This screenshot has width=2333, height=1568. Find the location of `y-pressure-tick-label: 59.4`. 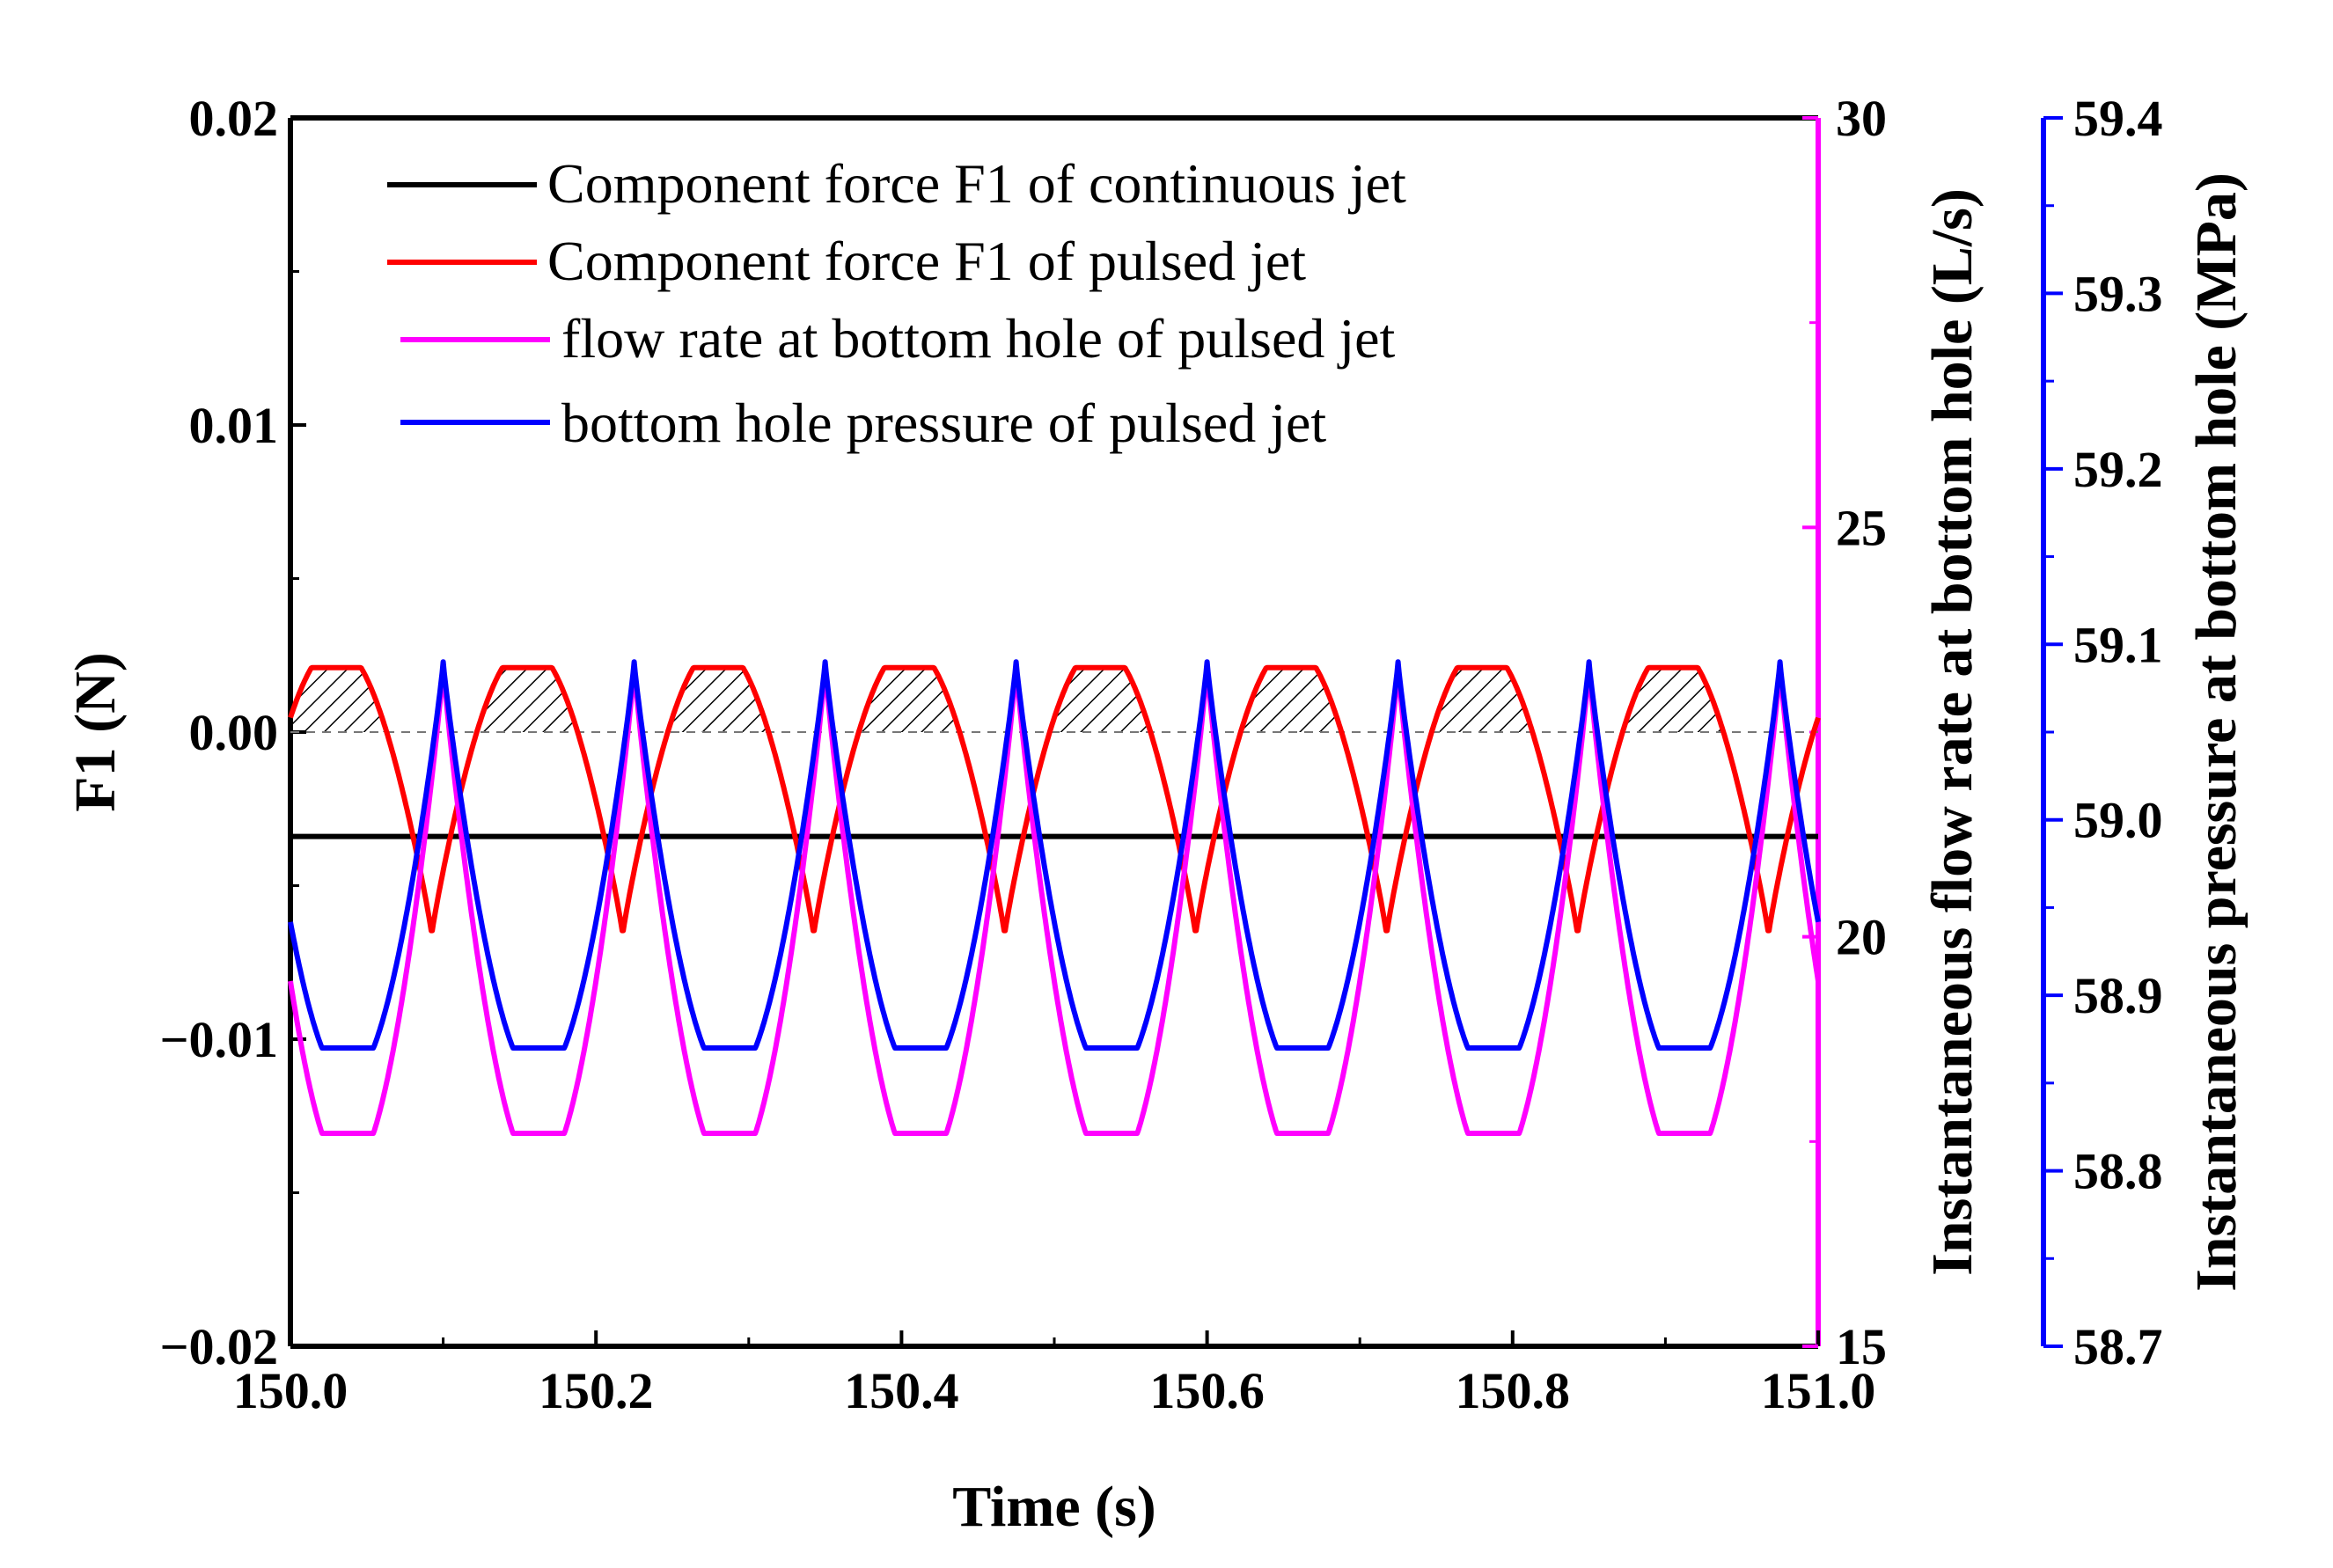

y-pressure-tick-label: 59.4 is located at coordinates (2118, 119).